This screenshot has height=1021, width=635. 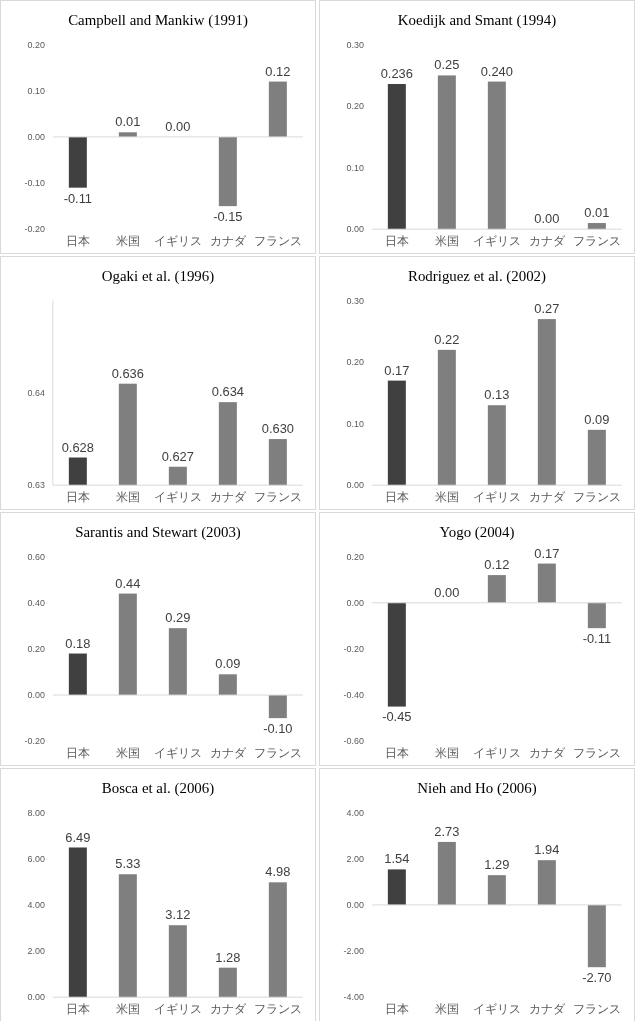 I want to click on data-label: 1.54, so click(x=397, y=859).